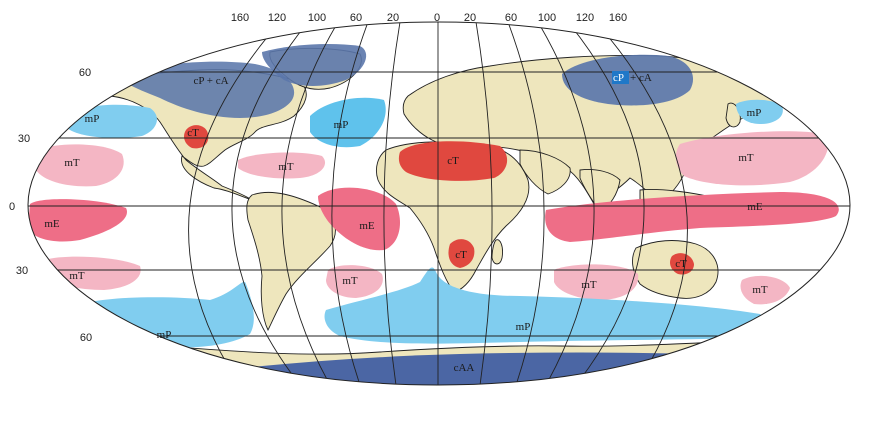  What do you see at coordinates (52, 224) in the screenshot?
I see `label-me-east-pacific: mE` at bounding box center [52, 224].